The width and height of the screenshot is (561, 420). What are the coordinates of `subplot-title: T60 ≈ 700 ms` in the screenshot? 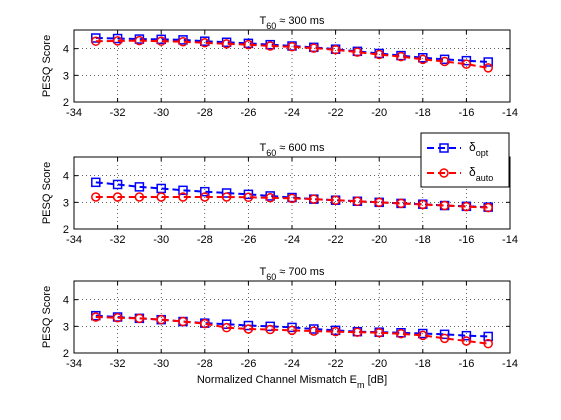 It's located at (292, 274).